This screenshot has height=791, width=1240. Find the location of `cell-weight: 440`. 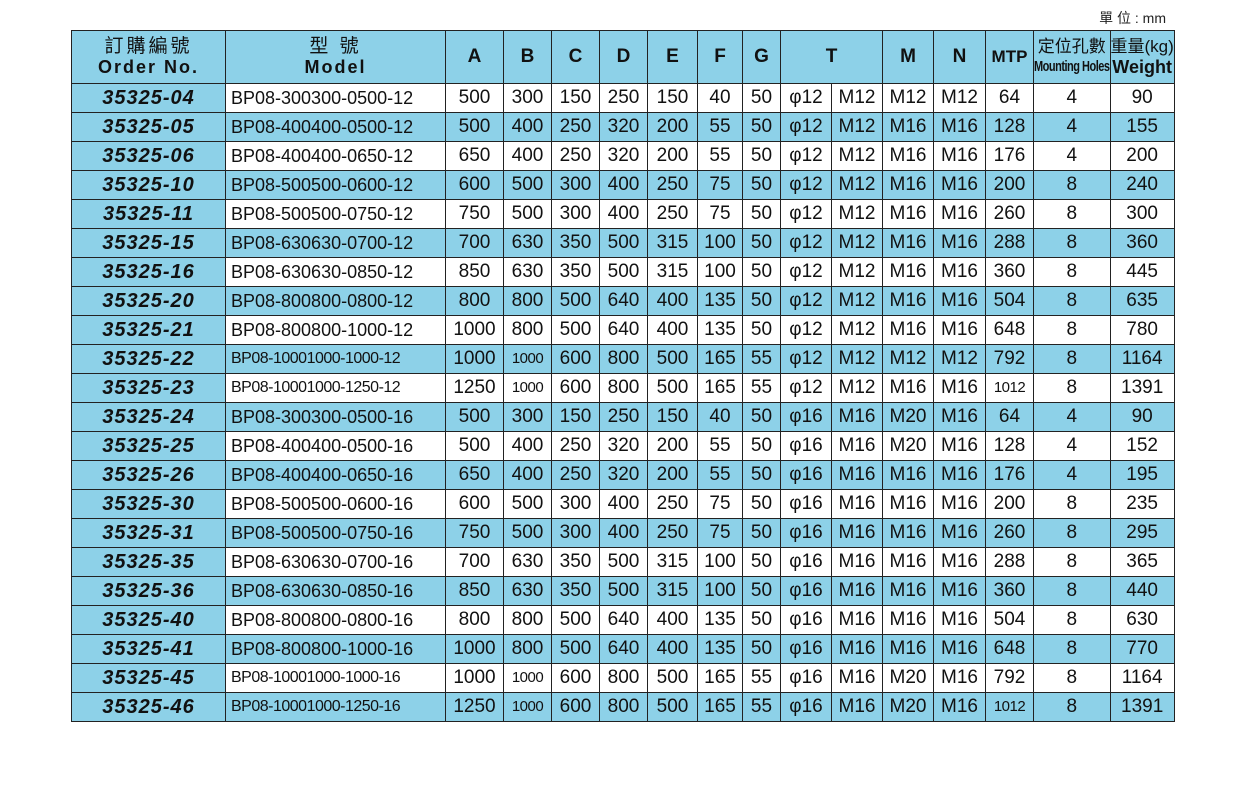

cell-weight: 440 is located at coordinates (1142, 591).